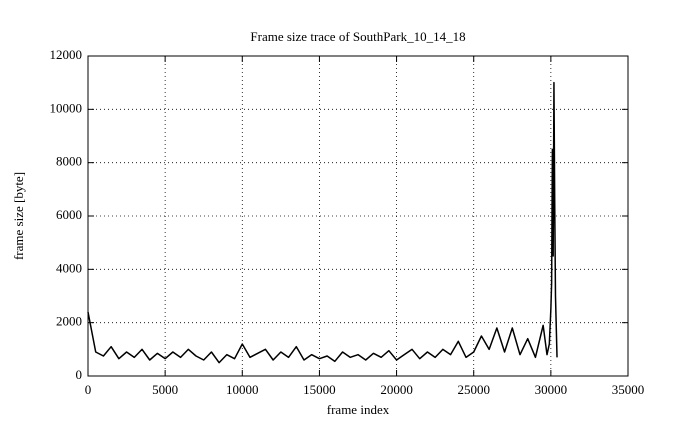 This screenshot has height=434, width=695. What do you see at coordinates (628, 389) in the screenshot?
I see `x-tick-label: 35000` at bounding box center [628, 389].